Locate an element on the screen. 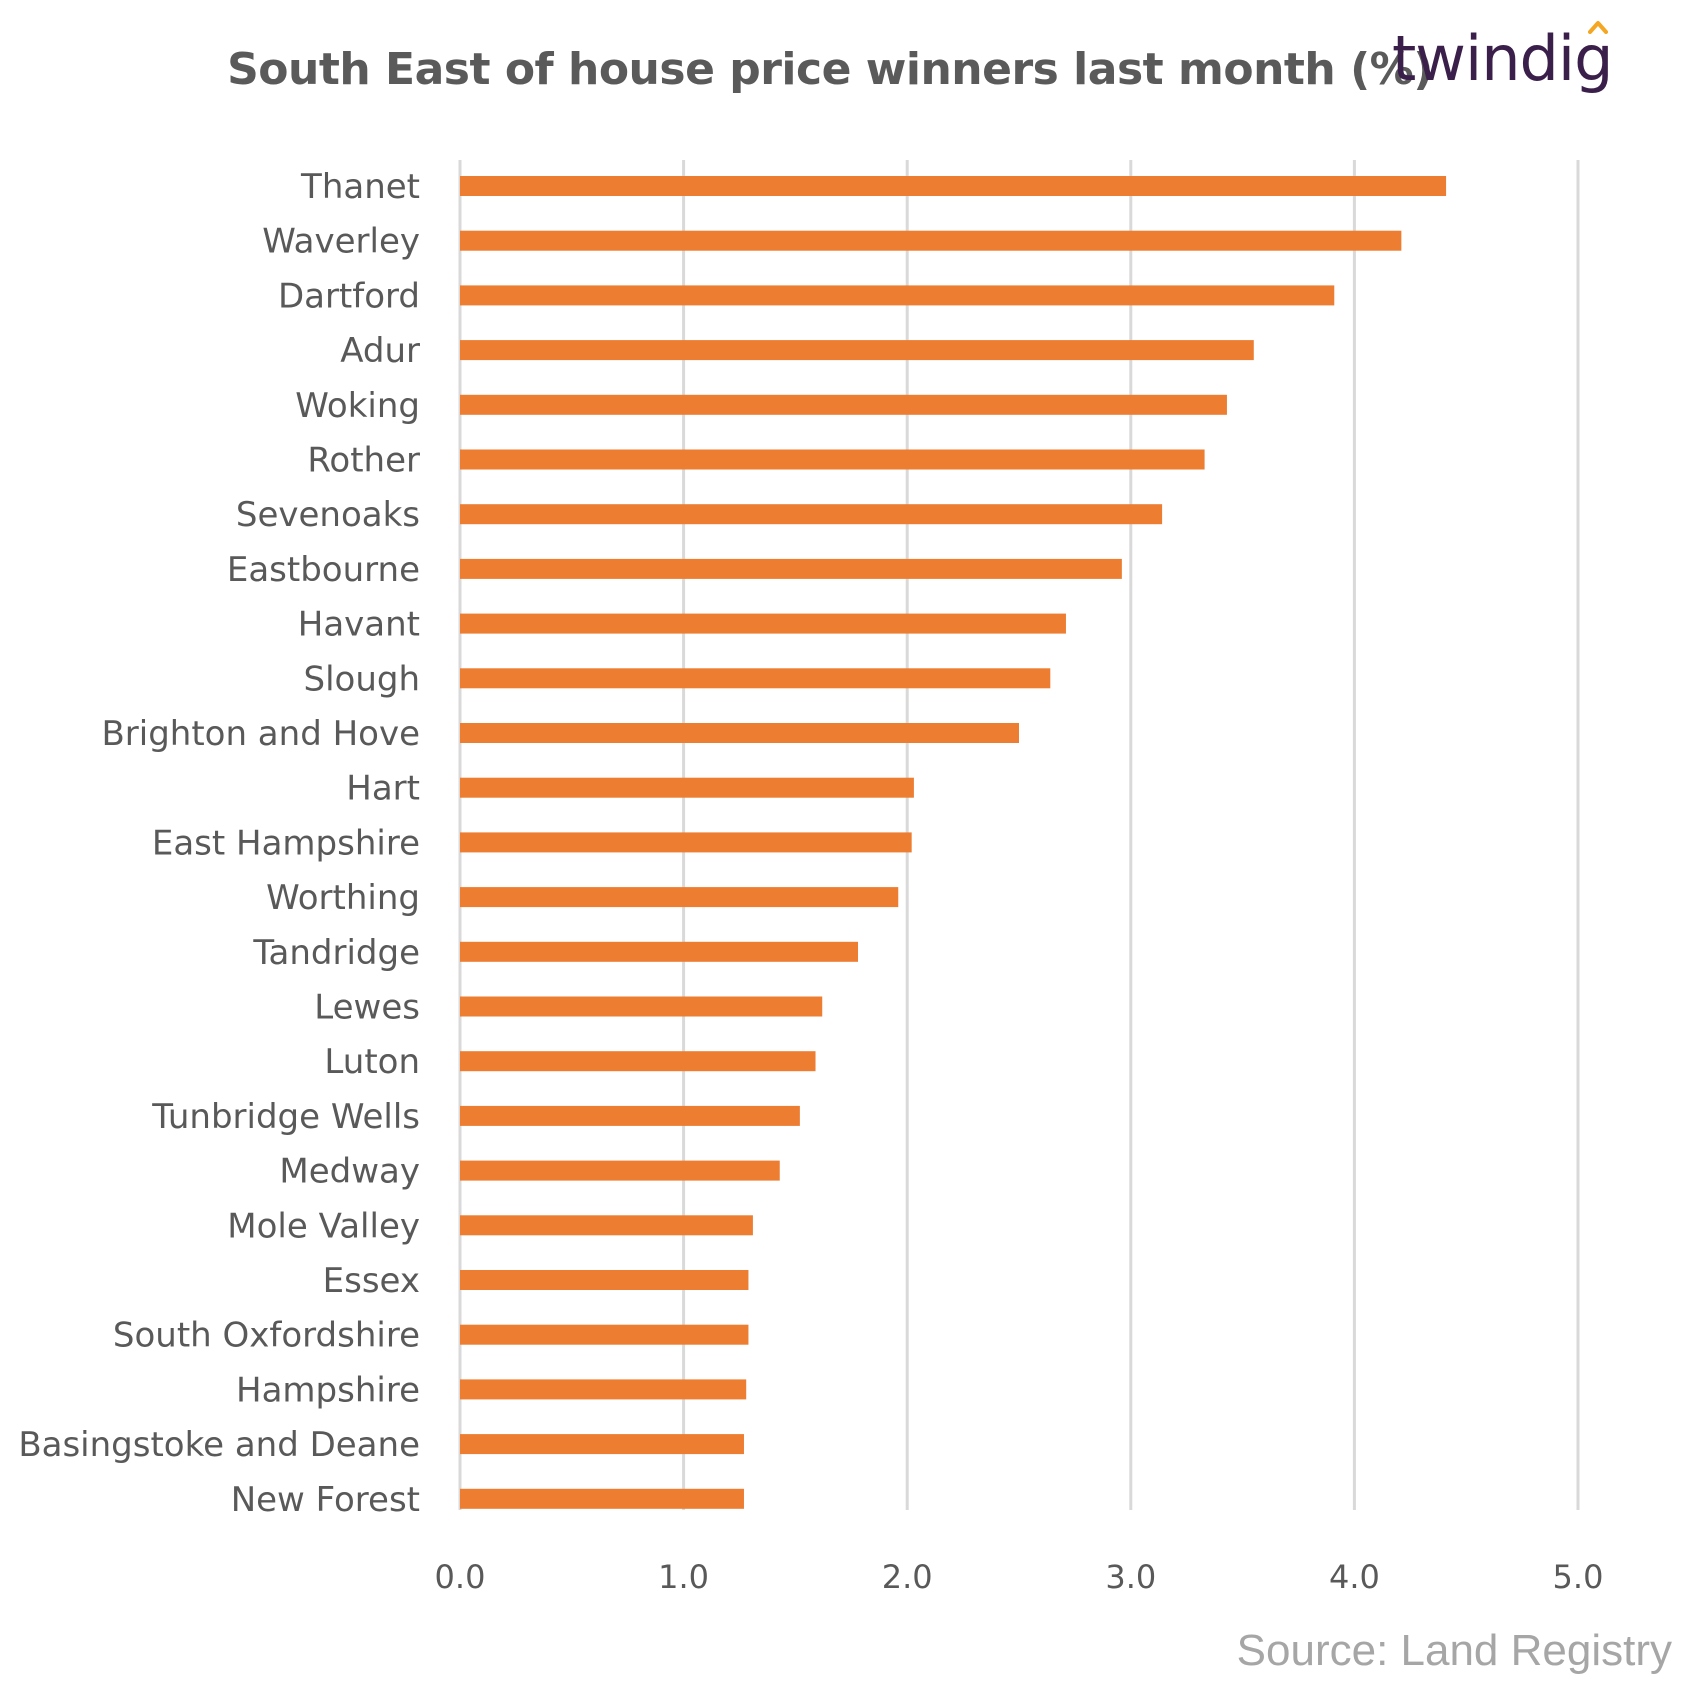  x-tick-label: 4.0 is located at coordinates (1354, 1577).